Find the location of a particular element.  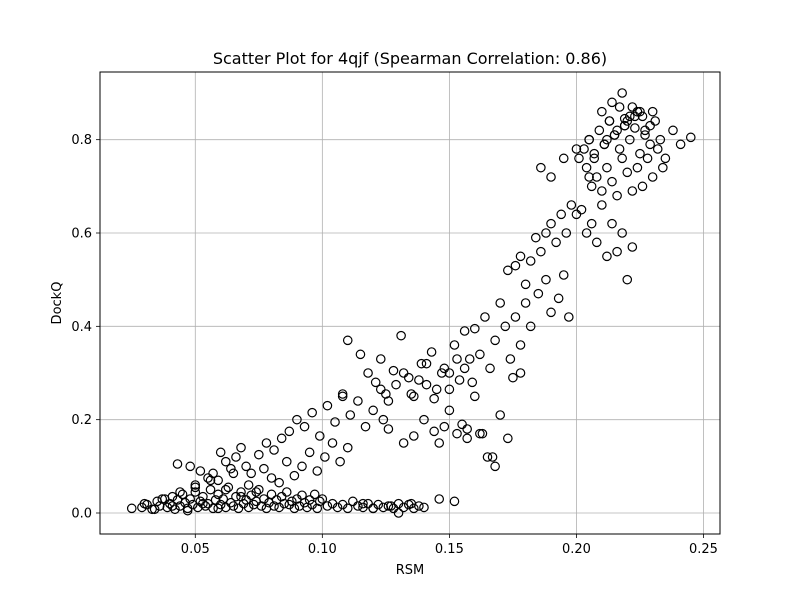

x-tick-label: 0.25 is located at coordinates (703, 549).